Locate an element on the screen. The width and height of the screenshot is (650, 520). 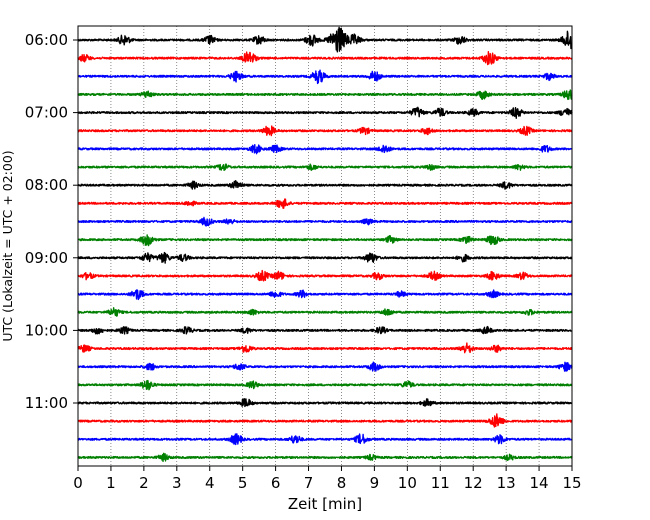
x-tick-label: 11 is located at coordinates (440, 483).